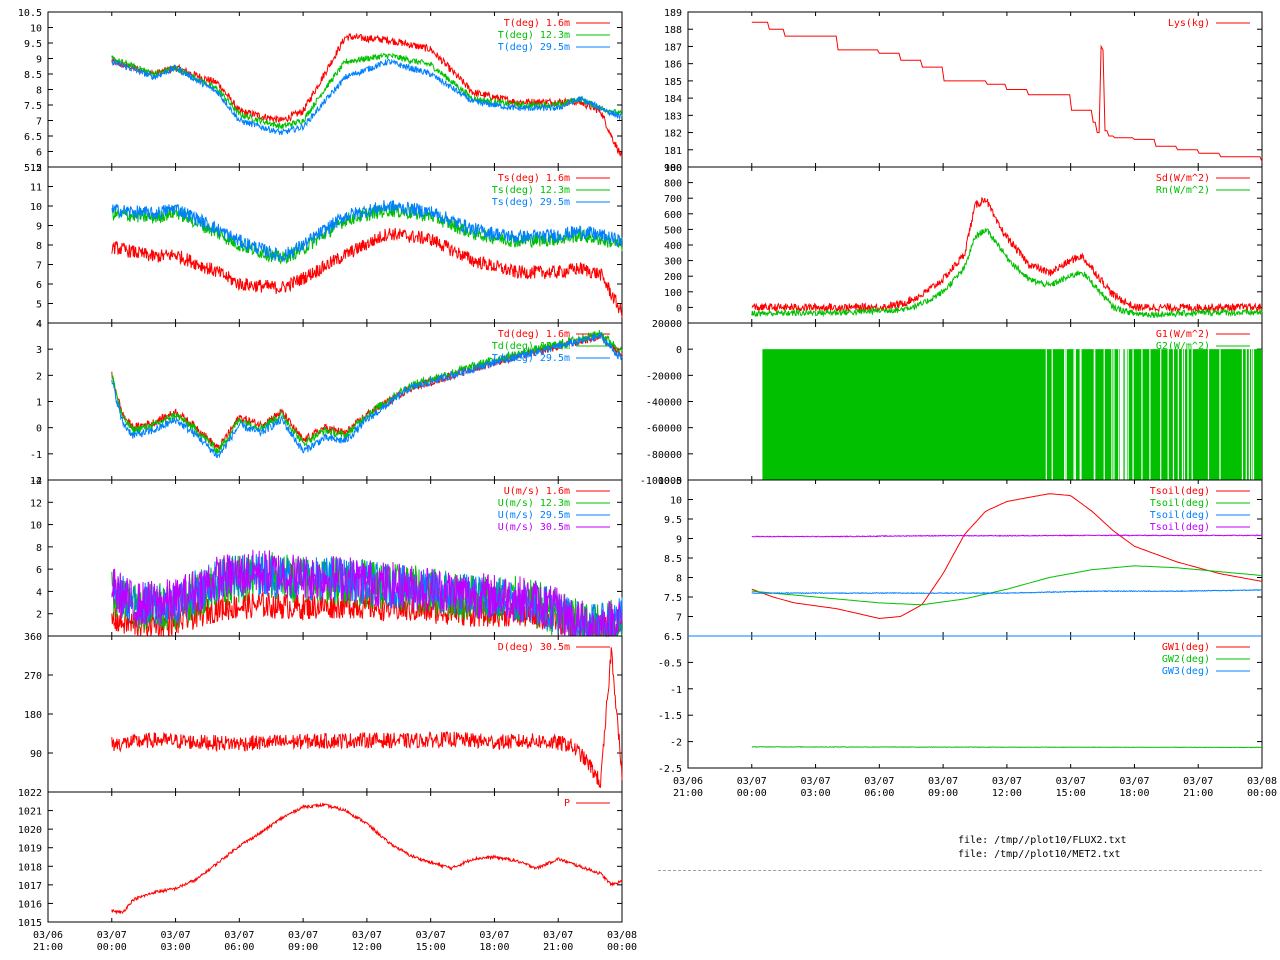  I want to click on legend-label: Ts(deg) 29.5m, so click(531, 202).